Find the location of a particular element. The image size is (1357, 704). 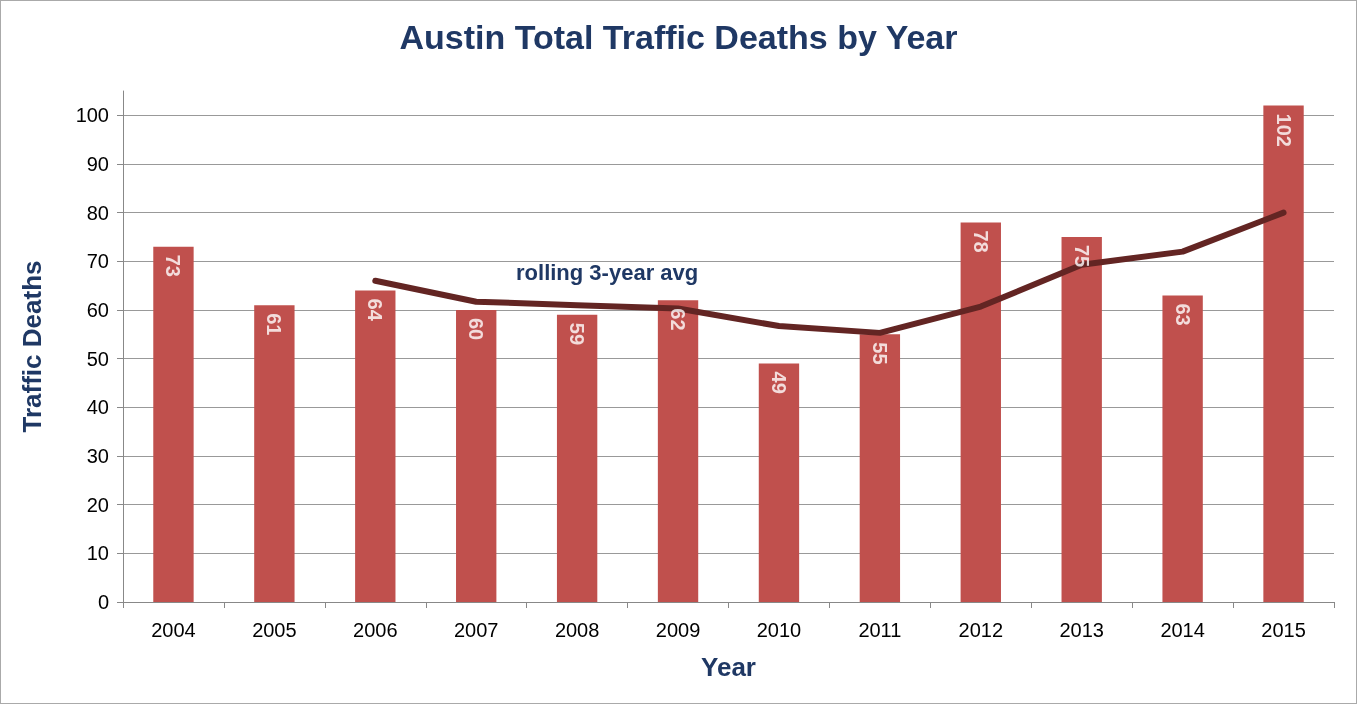

x-tick-label: 2010 is located at coordinates (779, 630).